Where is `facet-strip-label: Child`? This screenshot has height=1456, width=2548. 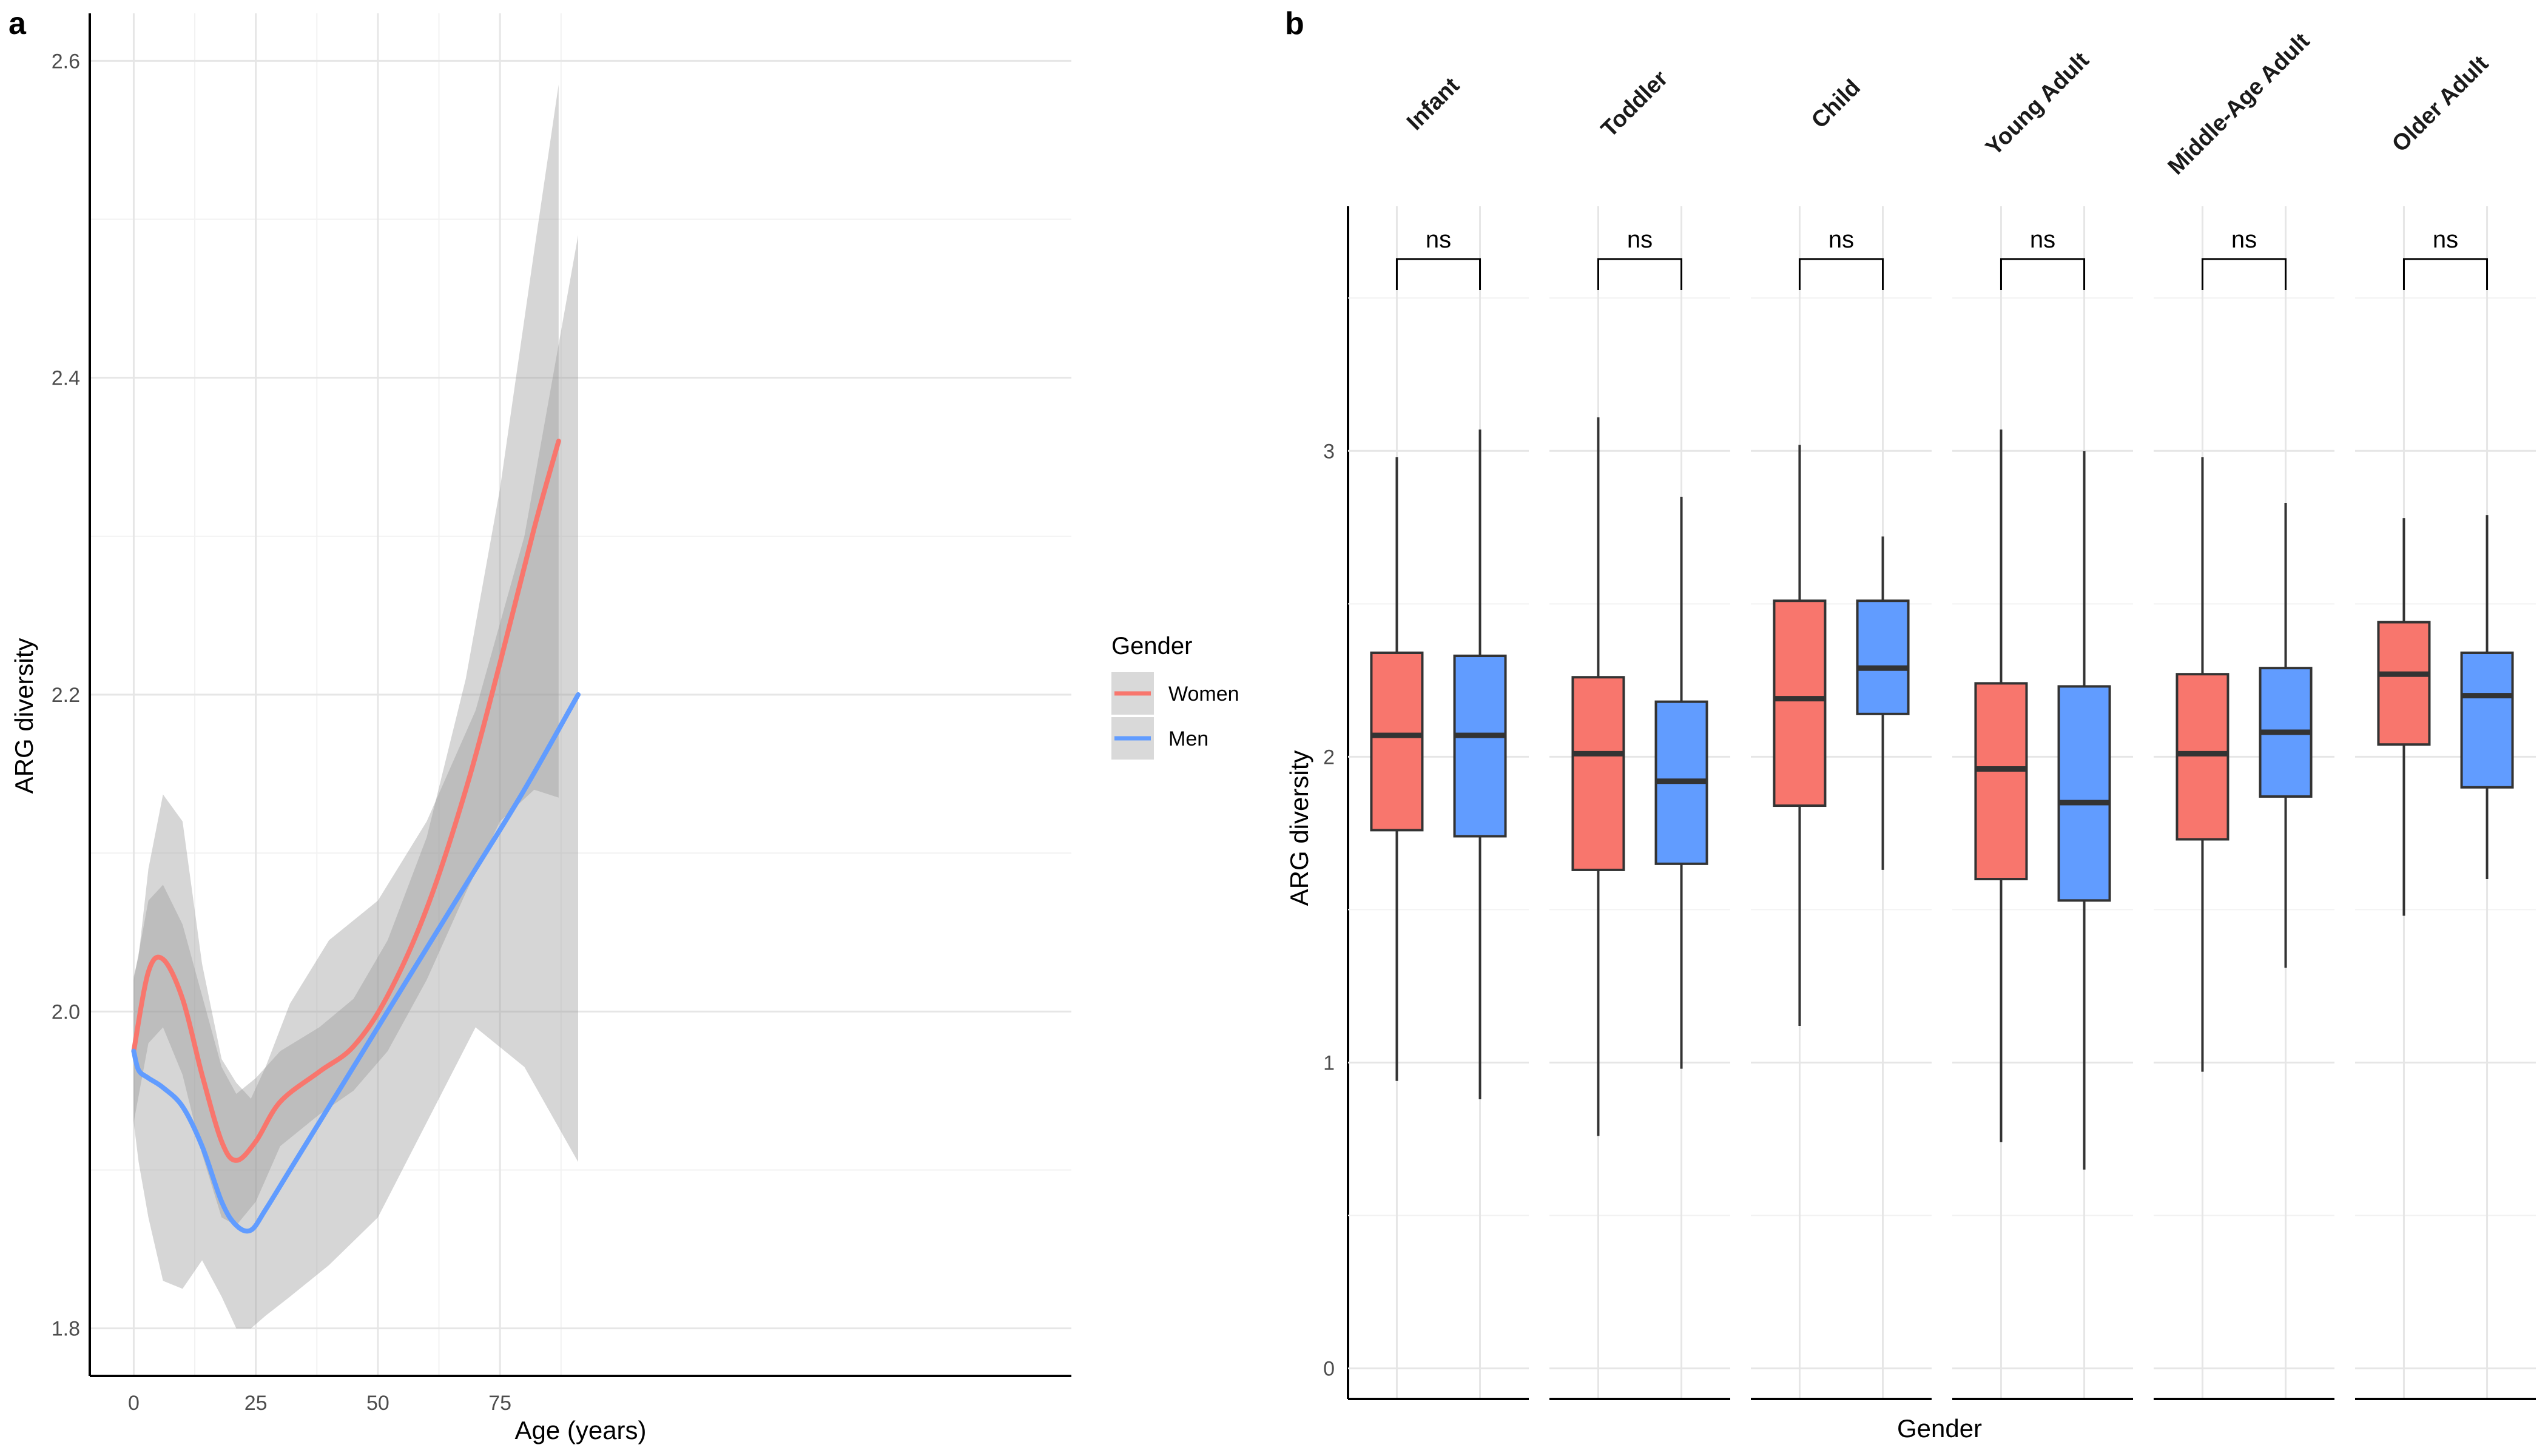
facet-strip-label: Child is located at coordinates (1836, 104).